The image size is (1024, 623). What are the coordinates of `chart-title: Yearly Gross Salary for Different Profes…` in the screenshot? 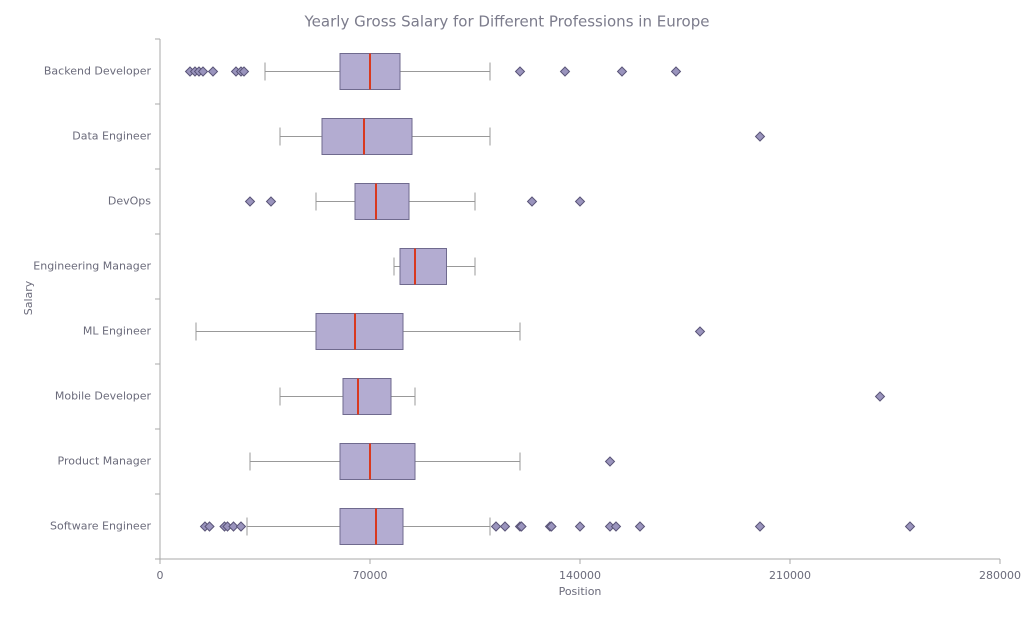 It's located at (507, 22).